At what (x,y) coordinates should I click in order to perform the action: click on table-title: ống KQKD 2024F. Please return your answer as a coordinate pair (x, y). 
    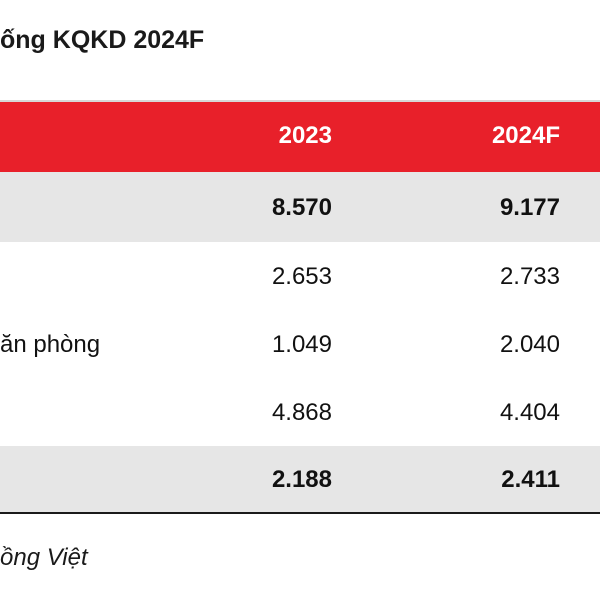
    Looking at the image, I should click on (102, 40).